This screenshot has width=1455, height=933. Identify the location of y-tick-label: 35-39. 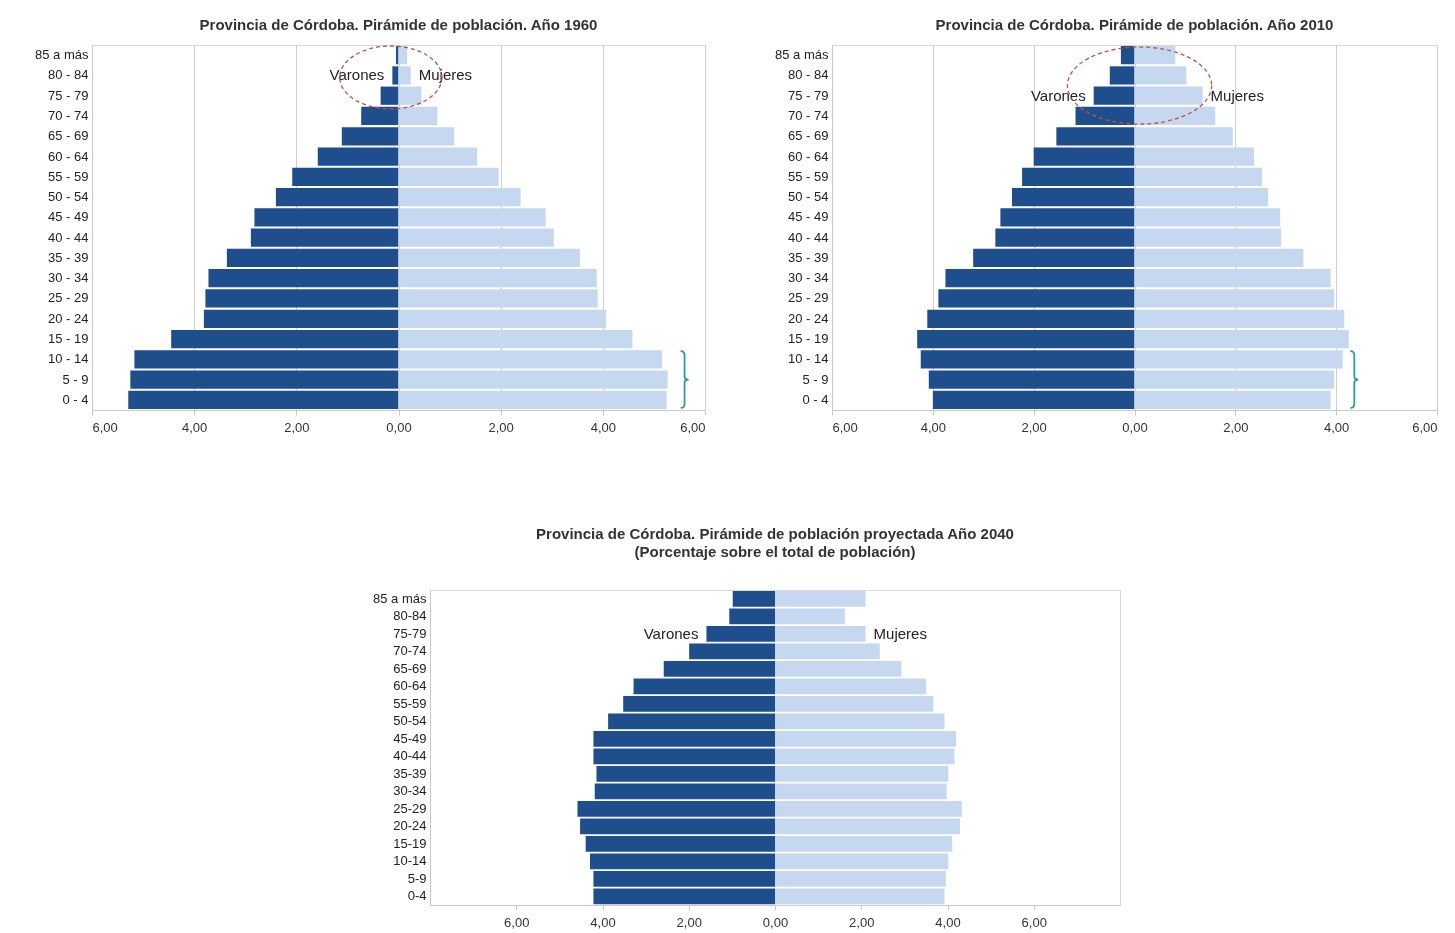
(410, 773).